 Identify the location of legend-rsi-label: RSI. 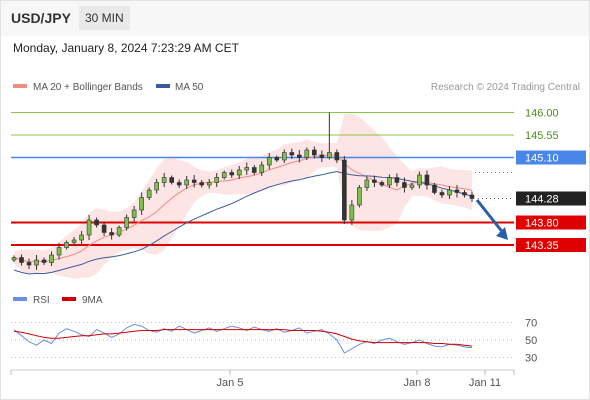
(41, 300).